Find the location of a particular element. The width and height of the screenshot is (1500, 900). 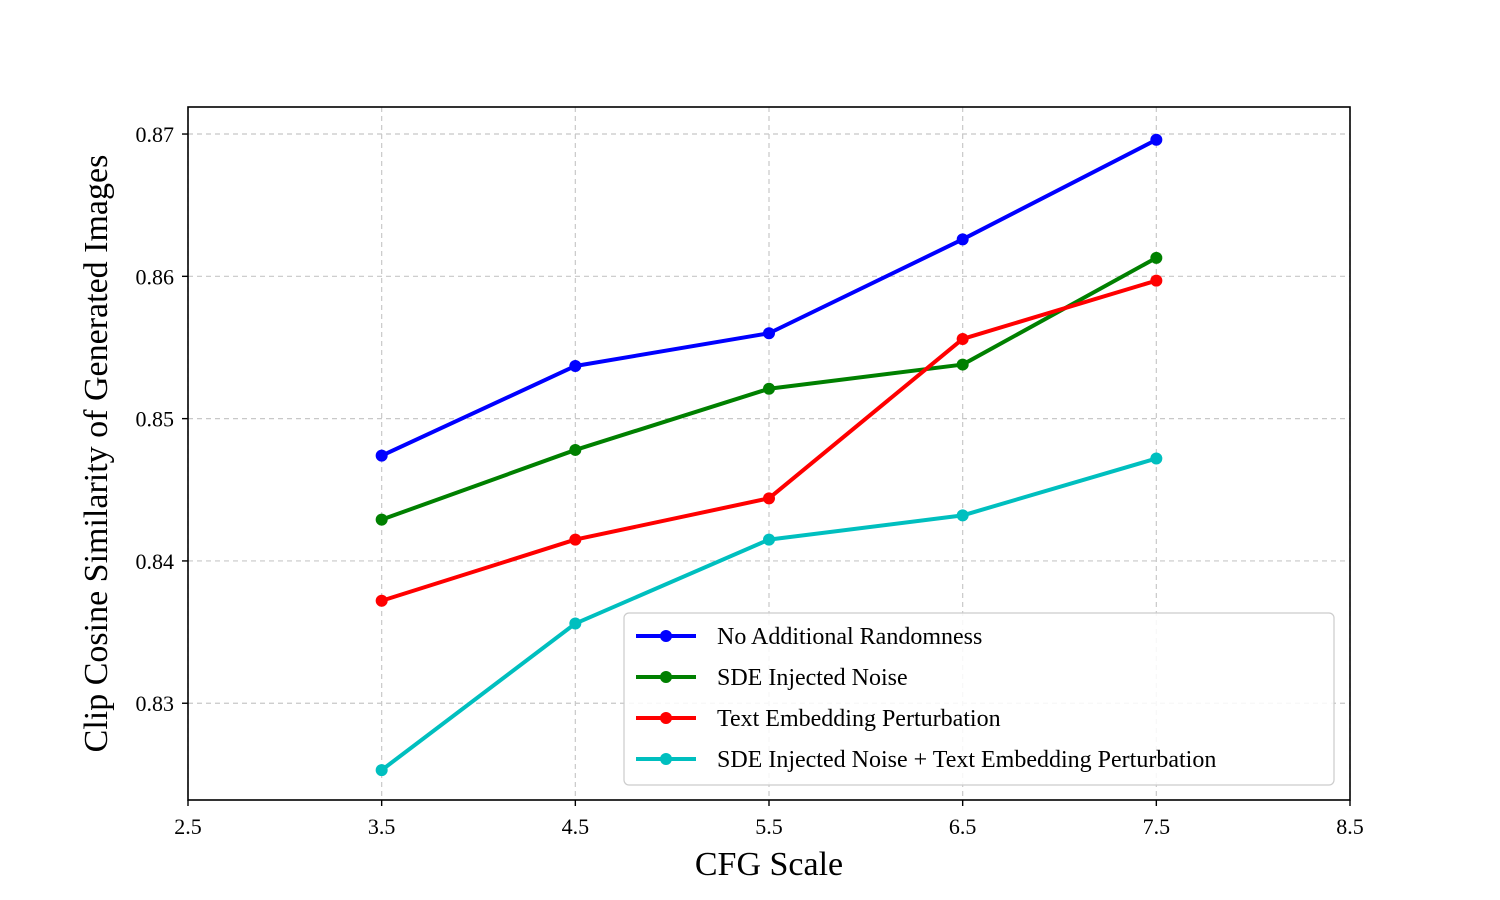

legend-item: SDE Injected Noise is located at coordinates (772, 678).